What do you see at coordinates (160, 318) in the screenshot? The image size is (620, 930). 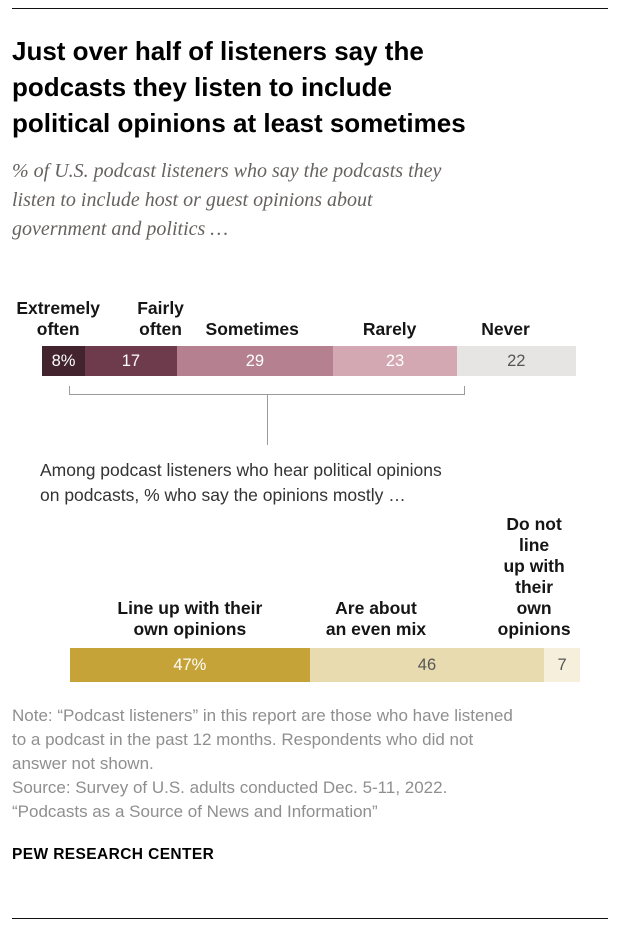 I see `category-label: Fairly often` at bounding box center [160, 318].